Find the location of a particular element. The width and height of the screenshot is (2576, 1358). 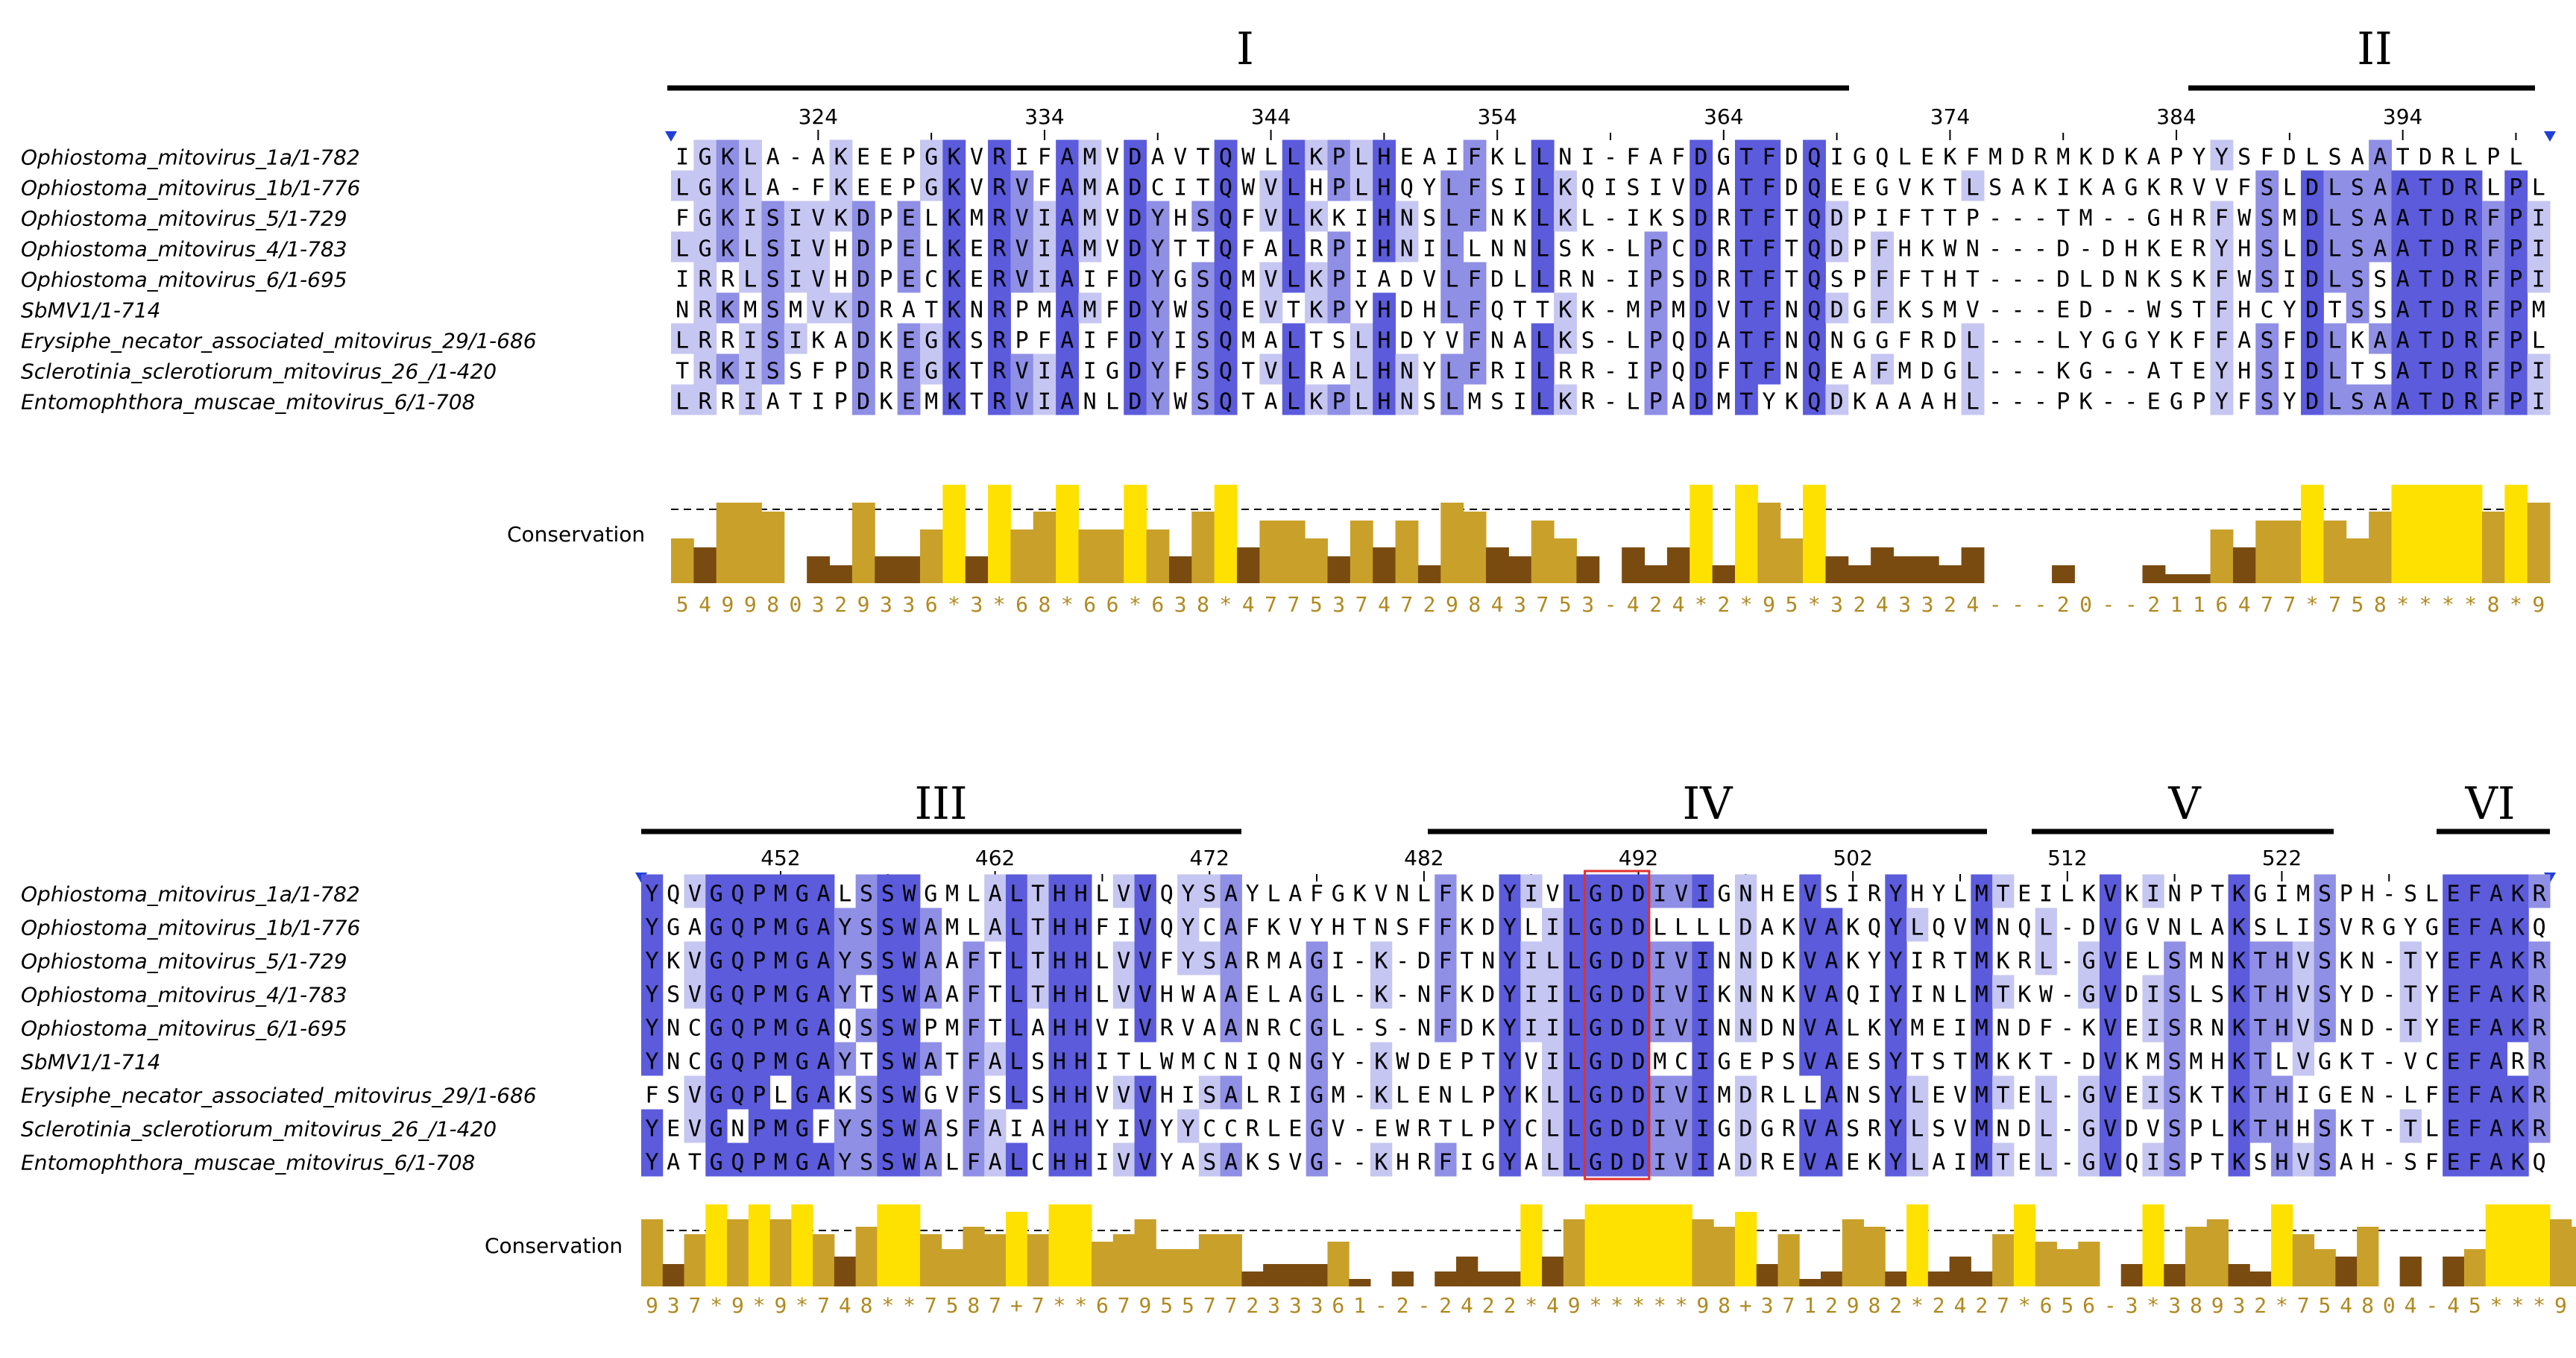

conservation-score: 5 is located at coordinates (2067, 1305).